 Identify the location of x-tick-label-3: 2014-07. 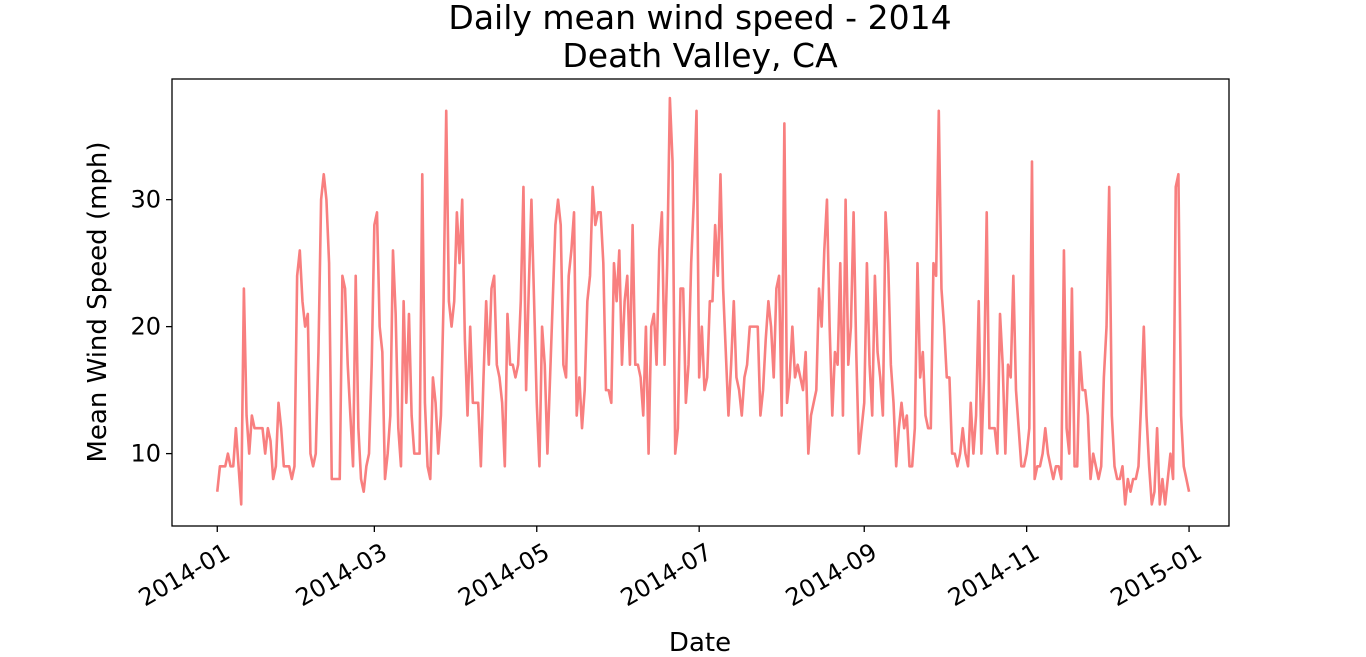
(666, 575).